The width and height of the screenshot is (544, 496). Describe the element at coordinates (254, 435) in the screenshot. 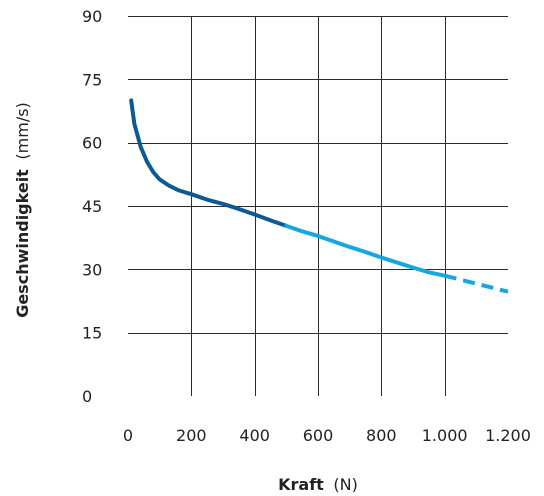

I see `x-tick-label: 400` at that location.